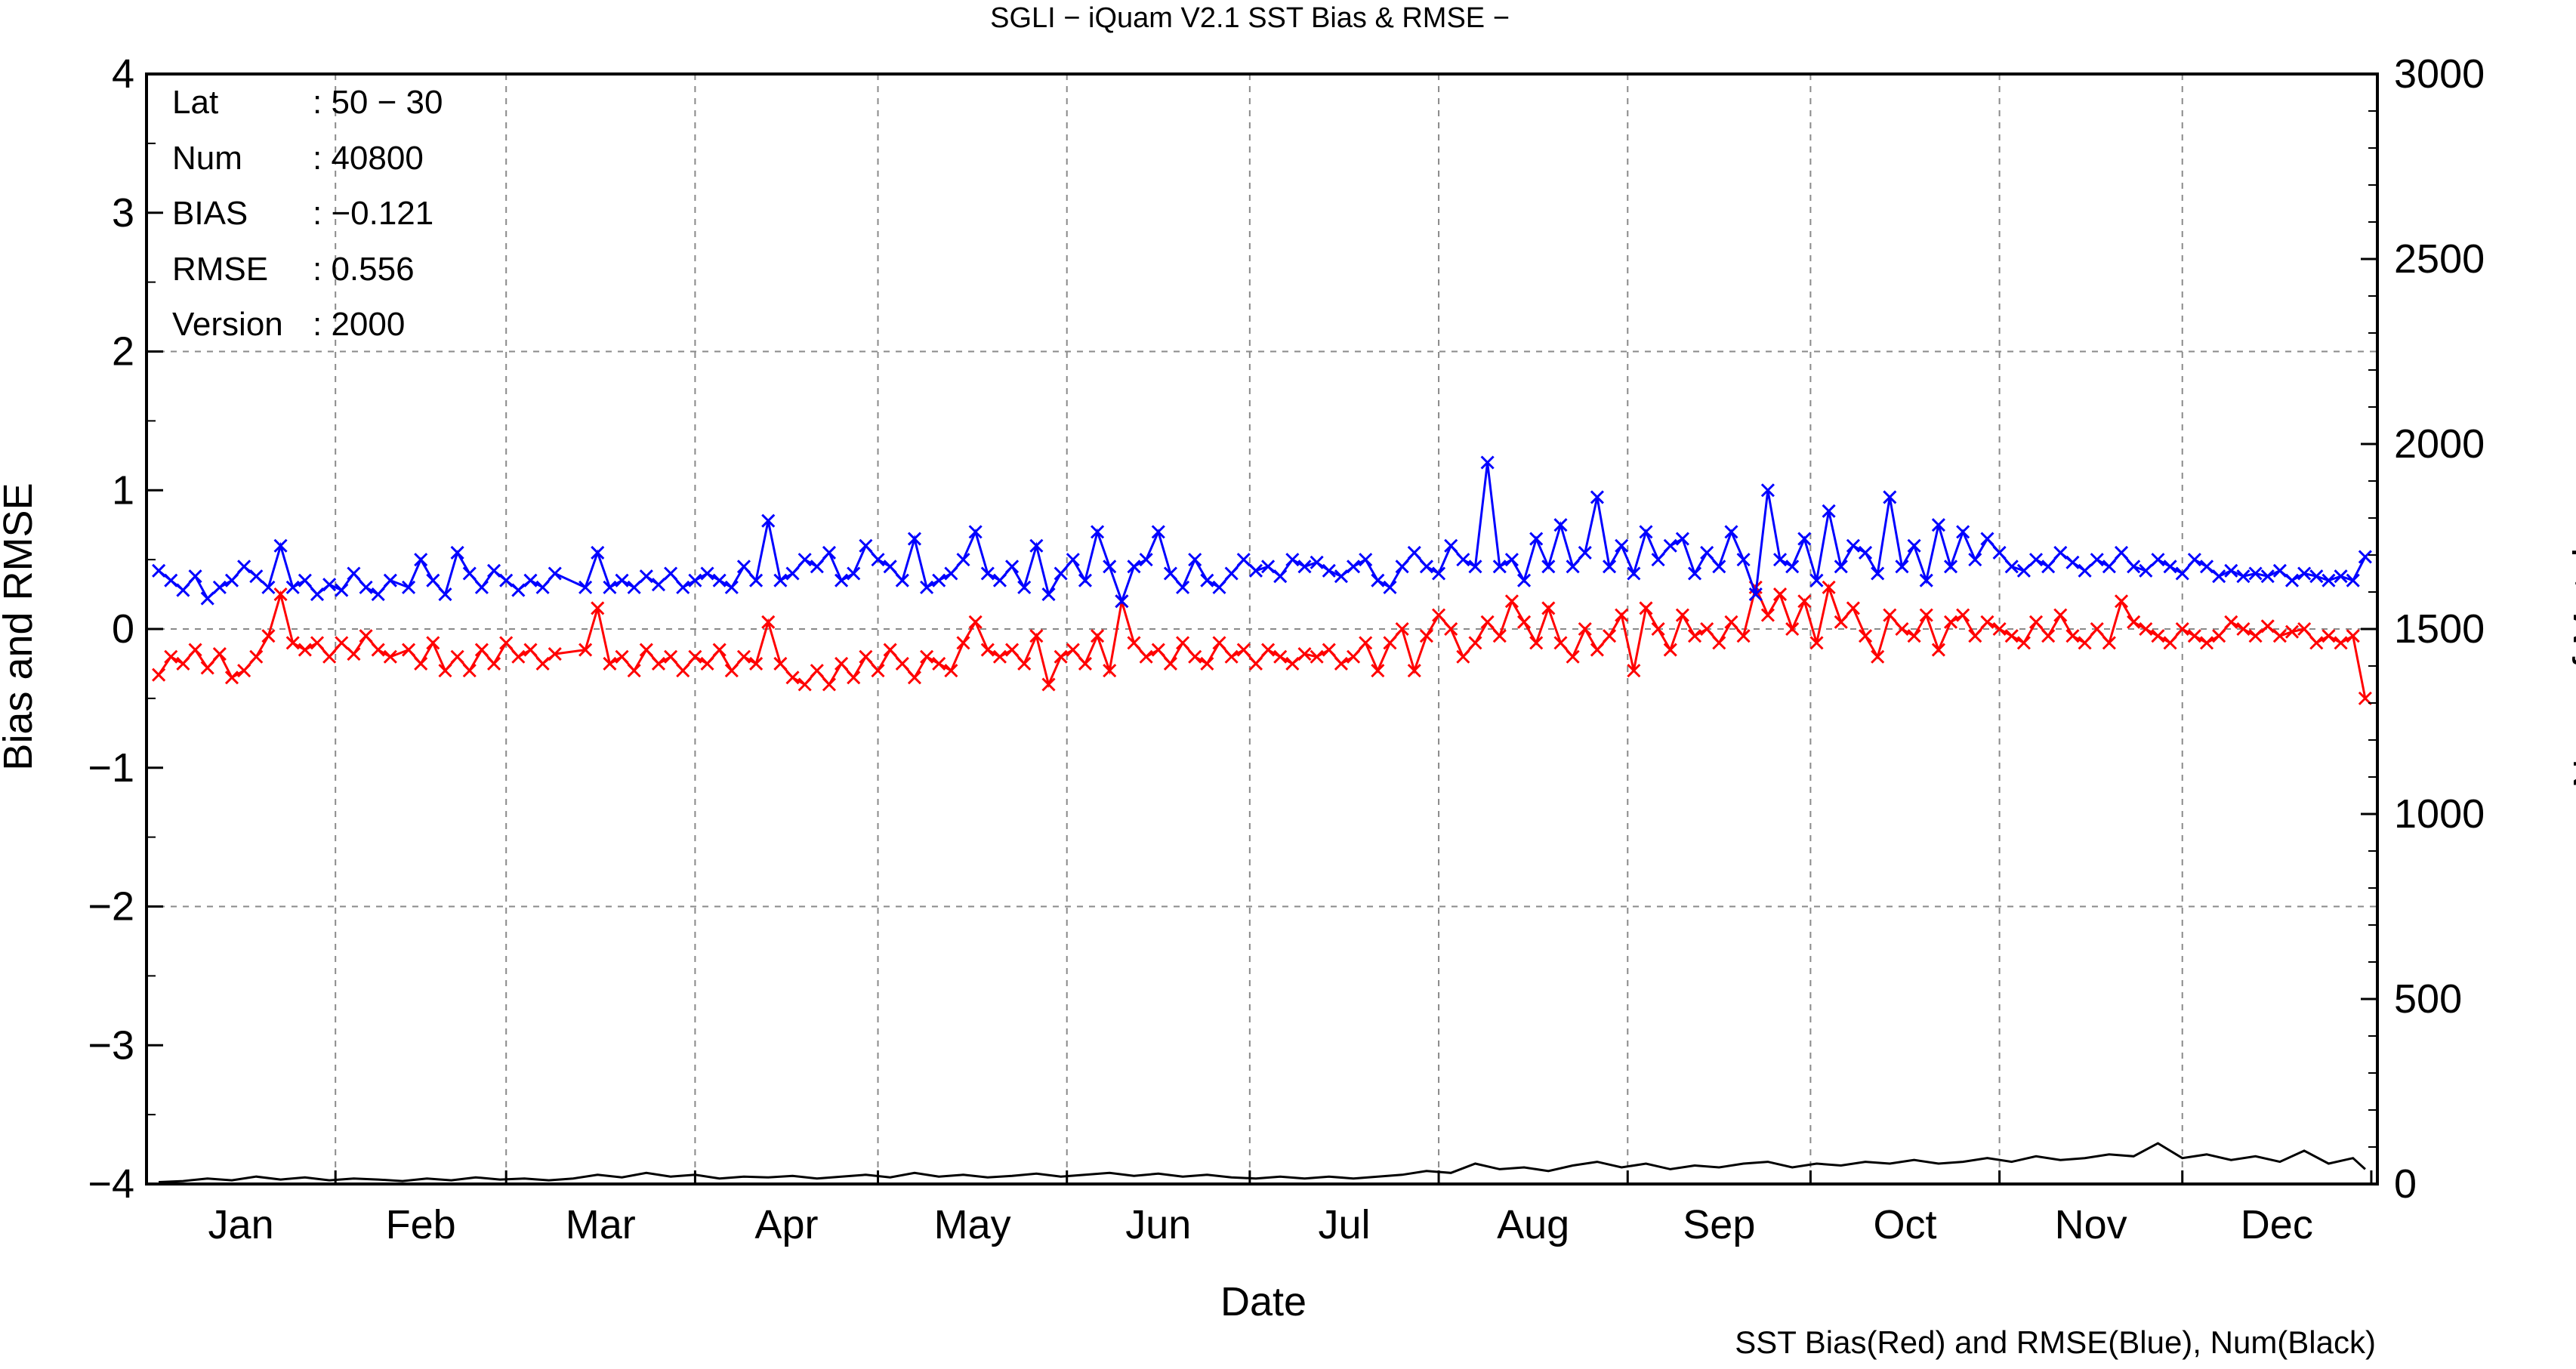 The width and height of the screenshot is (2576, 1369). Describe the element at coordinates (378, 102) in the screenshot. I see `info-value: : 50 − 30` at that location.